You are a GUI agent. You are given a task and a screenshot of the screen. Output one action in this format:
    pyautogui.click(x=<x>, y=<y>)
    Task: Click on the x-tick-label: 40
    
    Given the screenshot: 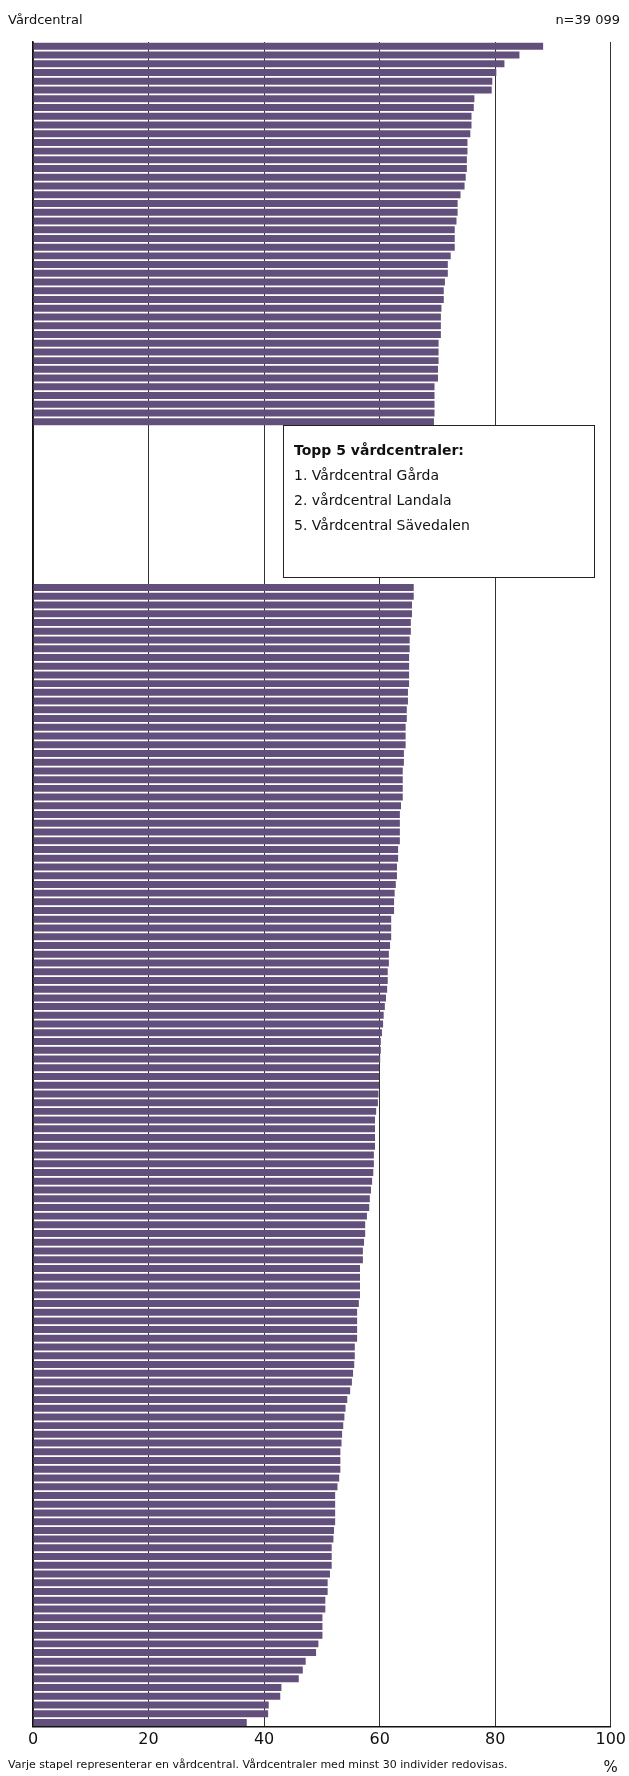 What is the action you would take?
    pyautogui.click(x=264, y=1738)
    